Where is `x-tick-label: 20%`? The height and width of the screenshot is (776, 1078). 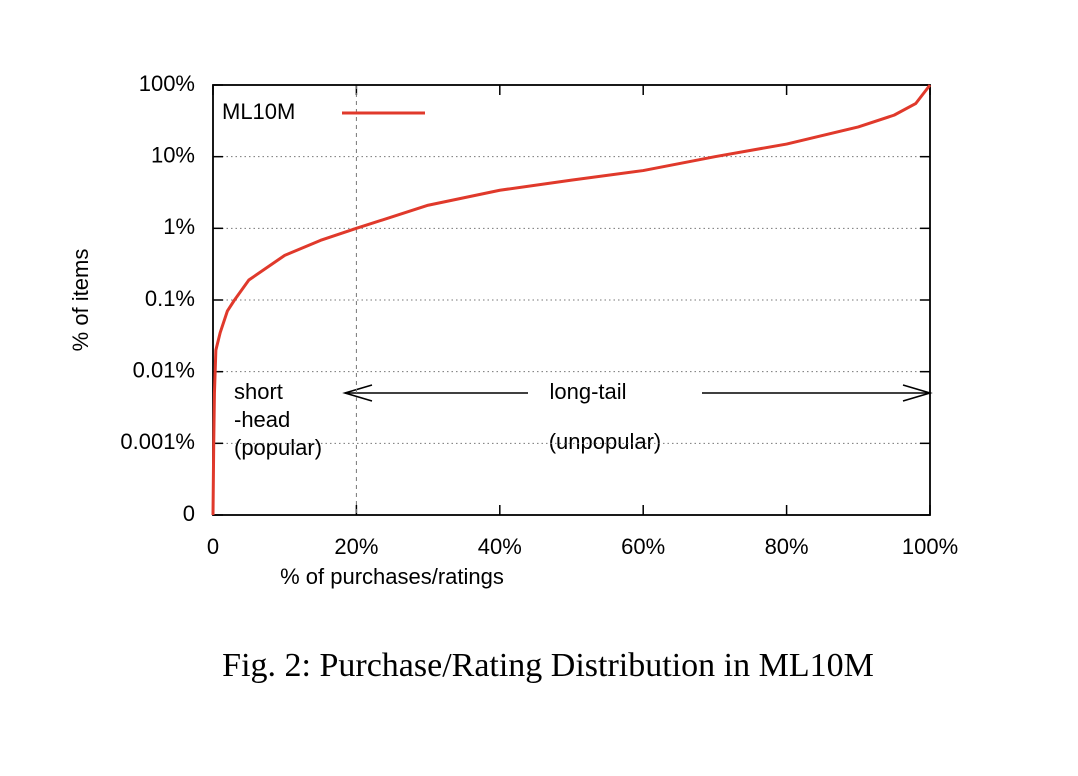
x-tick-label: 20% is located at coordinates (356, 546).